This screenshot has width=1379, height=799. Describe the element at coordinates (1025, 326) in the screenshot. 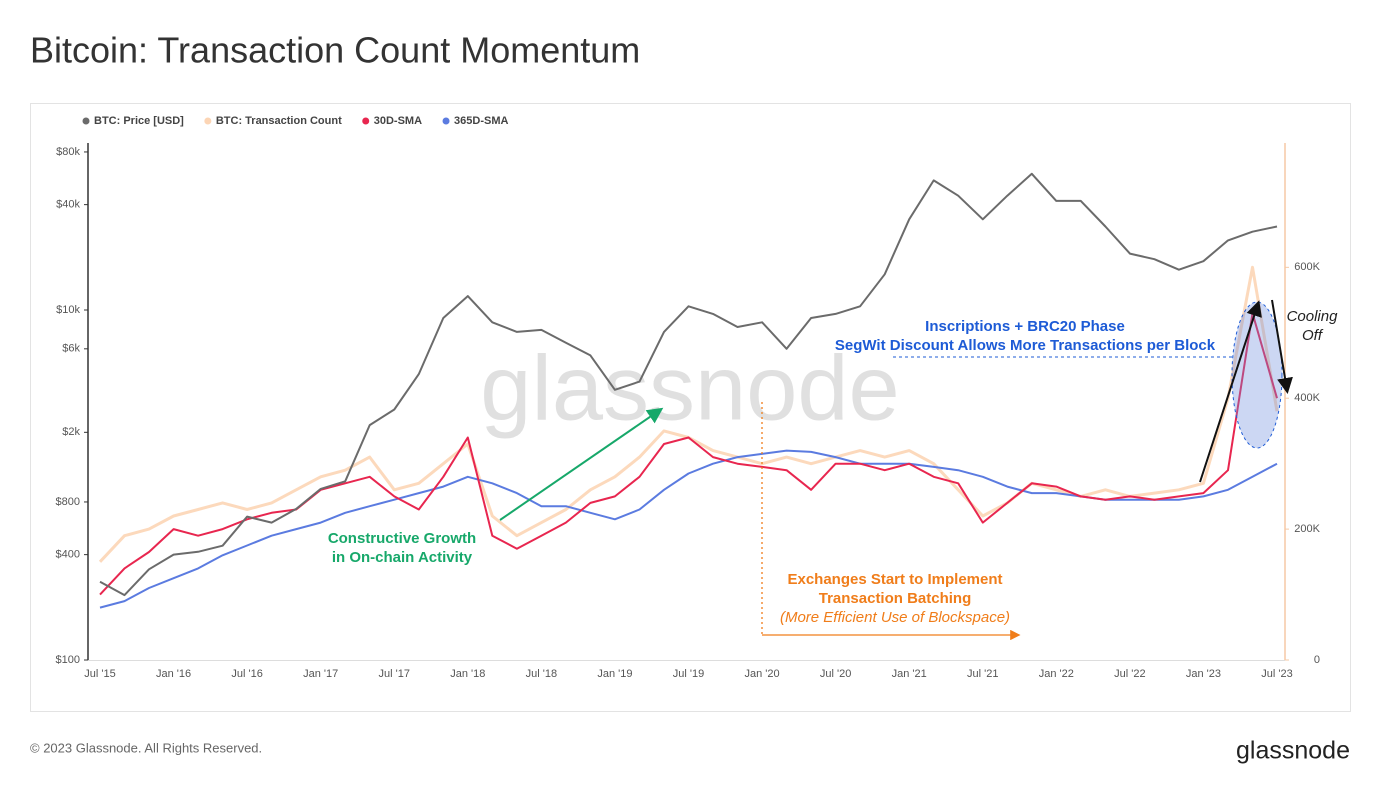

I see `annotation: Inscriptions + BRC20 Phase` at that location.